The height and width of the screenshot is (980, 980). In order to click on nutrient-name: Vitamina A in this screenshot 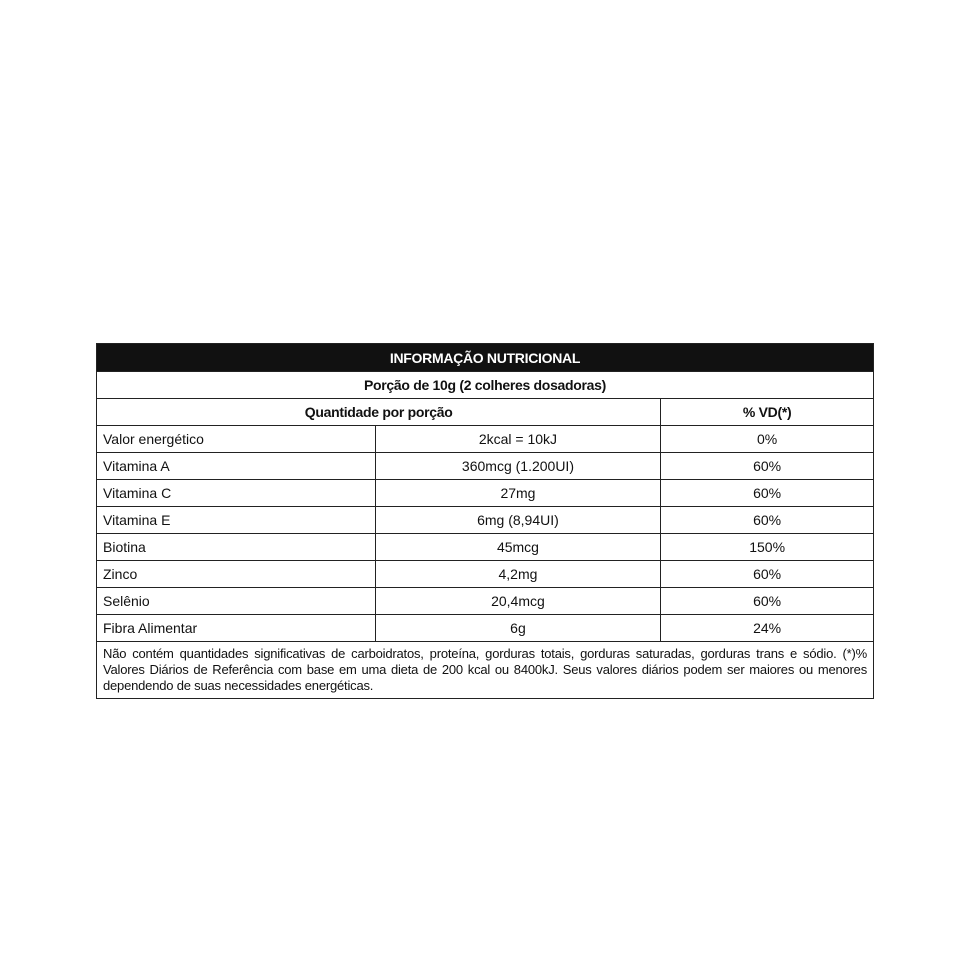, I will do `click(236, 466)`.